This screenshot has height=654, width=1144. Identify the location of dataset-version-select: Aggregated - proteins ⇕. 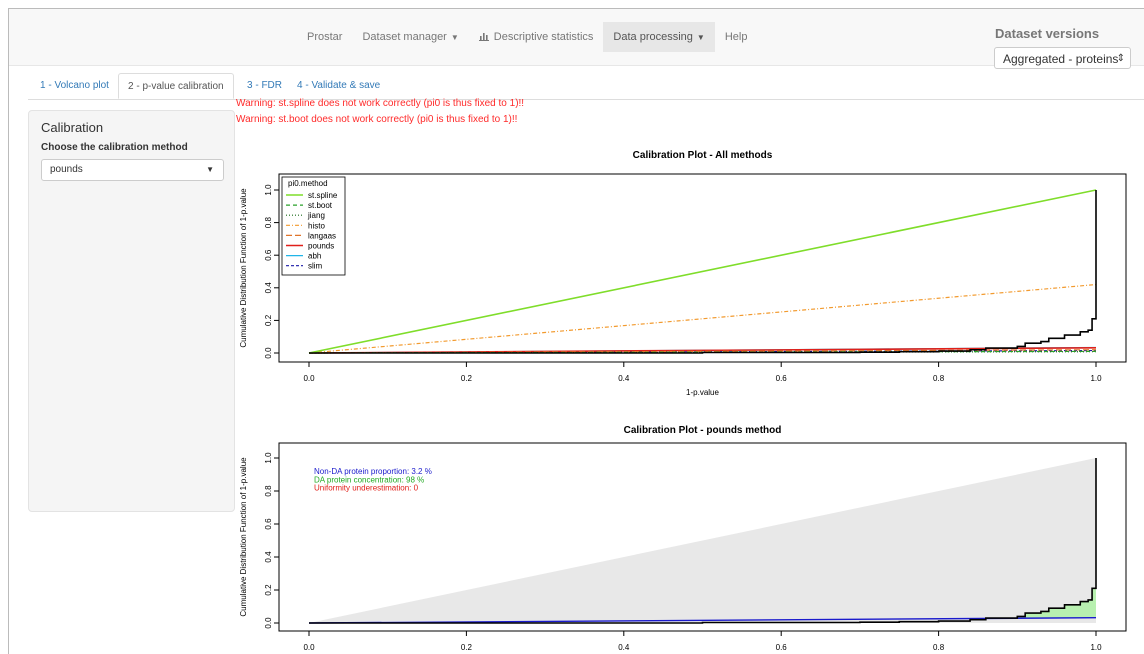
(1062, 58).